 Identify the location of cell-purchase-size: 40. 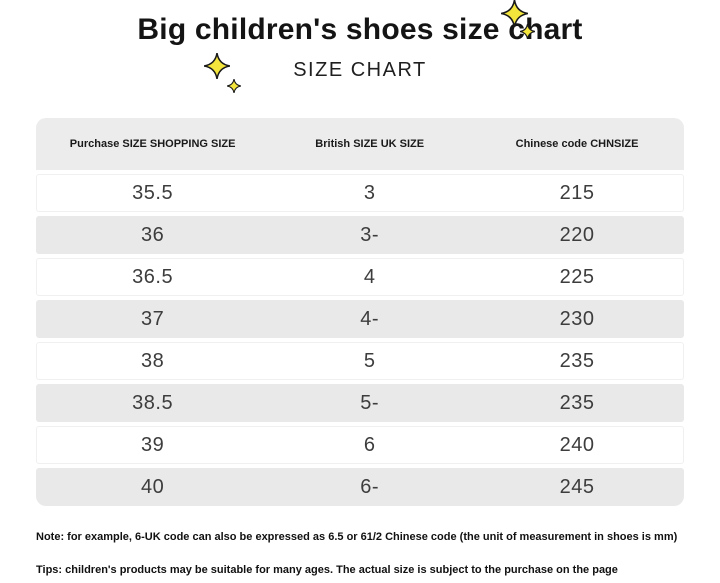
(153, 486).